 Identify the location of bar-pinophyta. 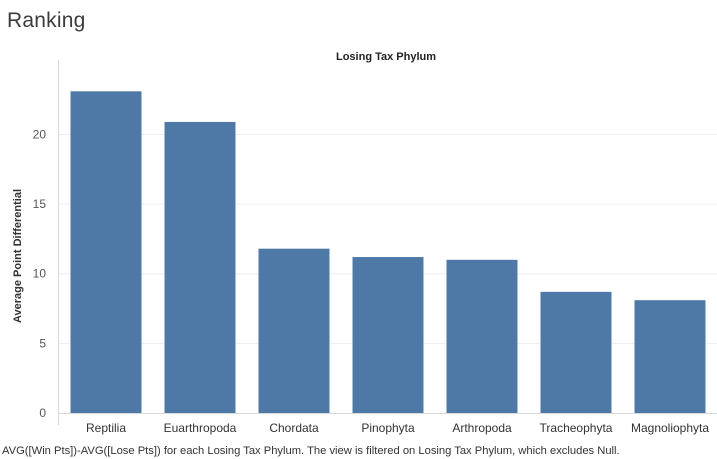
(388, 335).